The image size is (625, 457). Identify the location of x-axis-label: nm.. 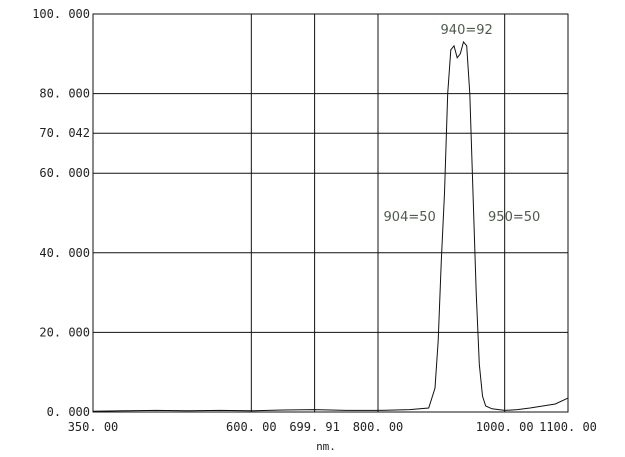
(326, 446).